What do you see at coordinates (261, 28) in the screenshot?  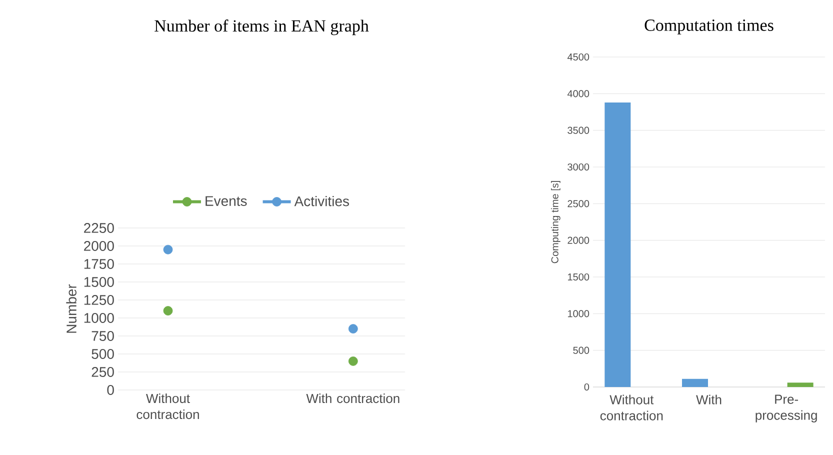 I see `chart-title: Number of items in EAN graph` at bounding box center [261, 28].